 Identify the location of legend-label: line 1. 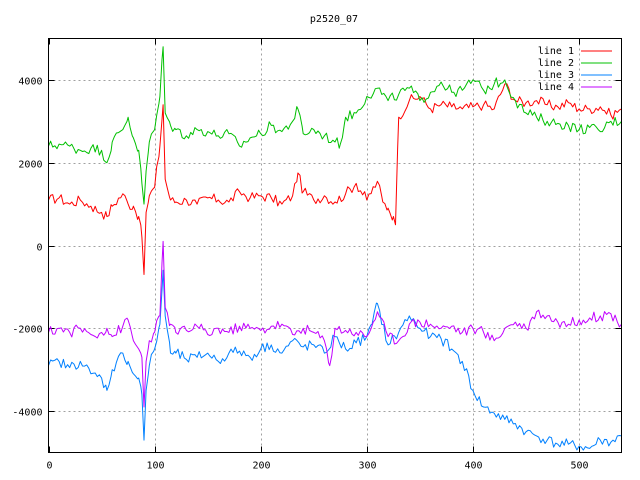
(556, 51).